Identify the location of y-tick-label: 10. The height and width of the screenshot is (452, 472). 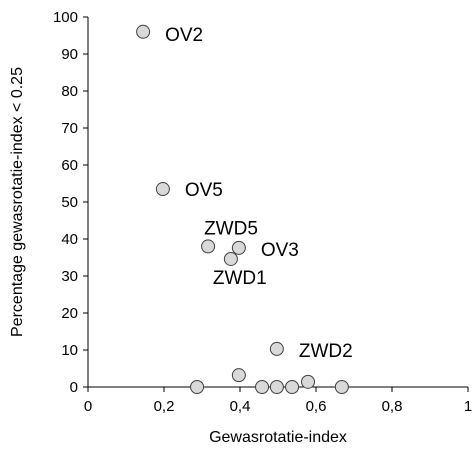
(69, 350).